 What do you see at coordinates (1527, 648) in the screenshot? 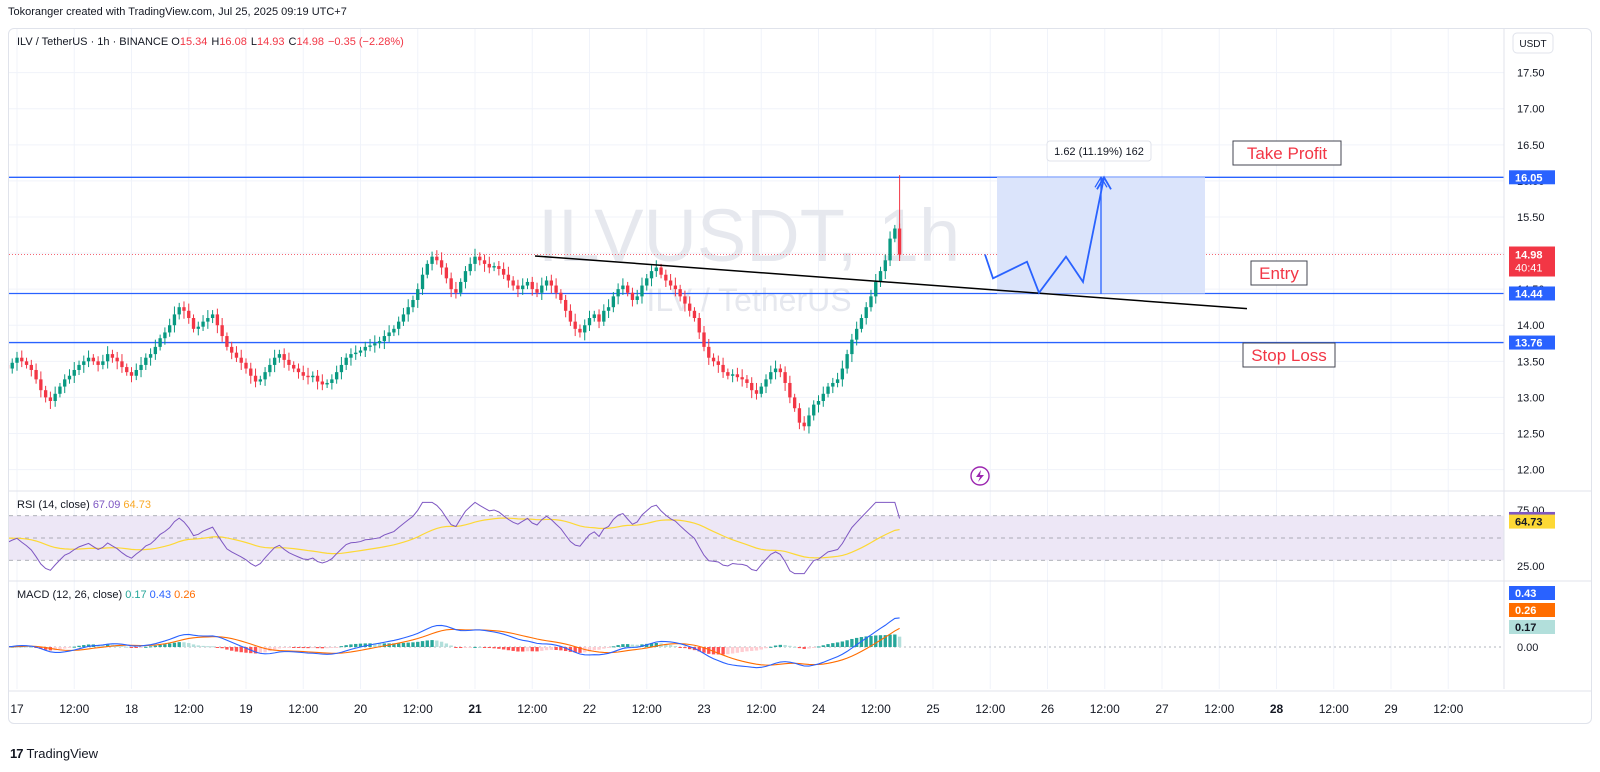
I see `macd-tick-label: 0.00` at bounding box center [1527, 648].